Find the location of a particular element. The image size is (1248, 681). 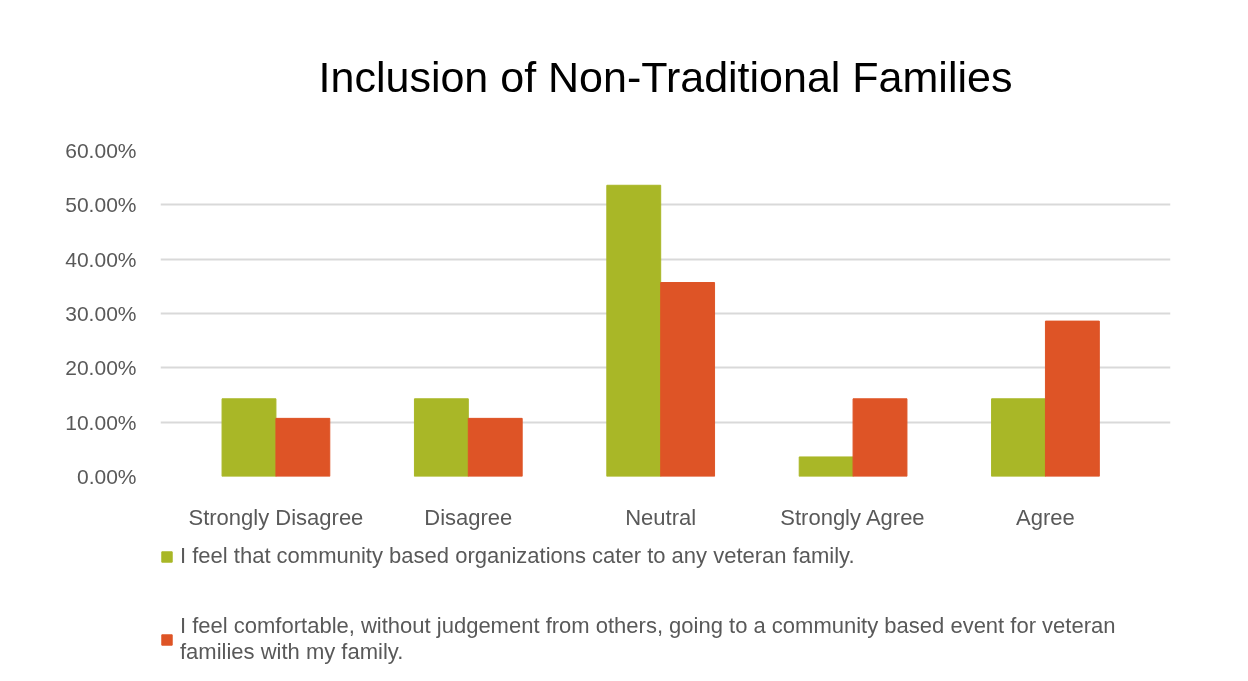

y-tick-label: 40.00% is located at coordinates (101, 259).